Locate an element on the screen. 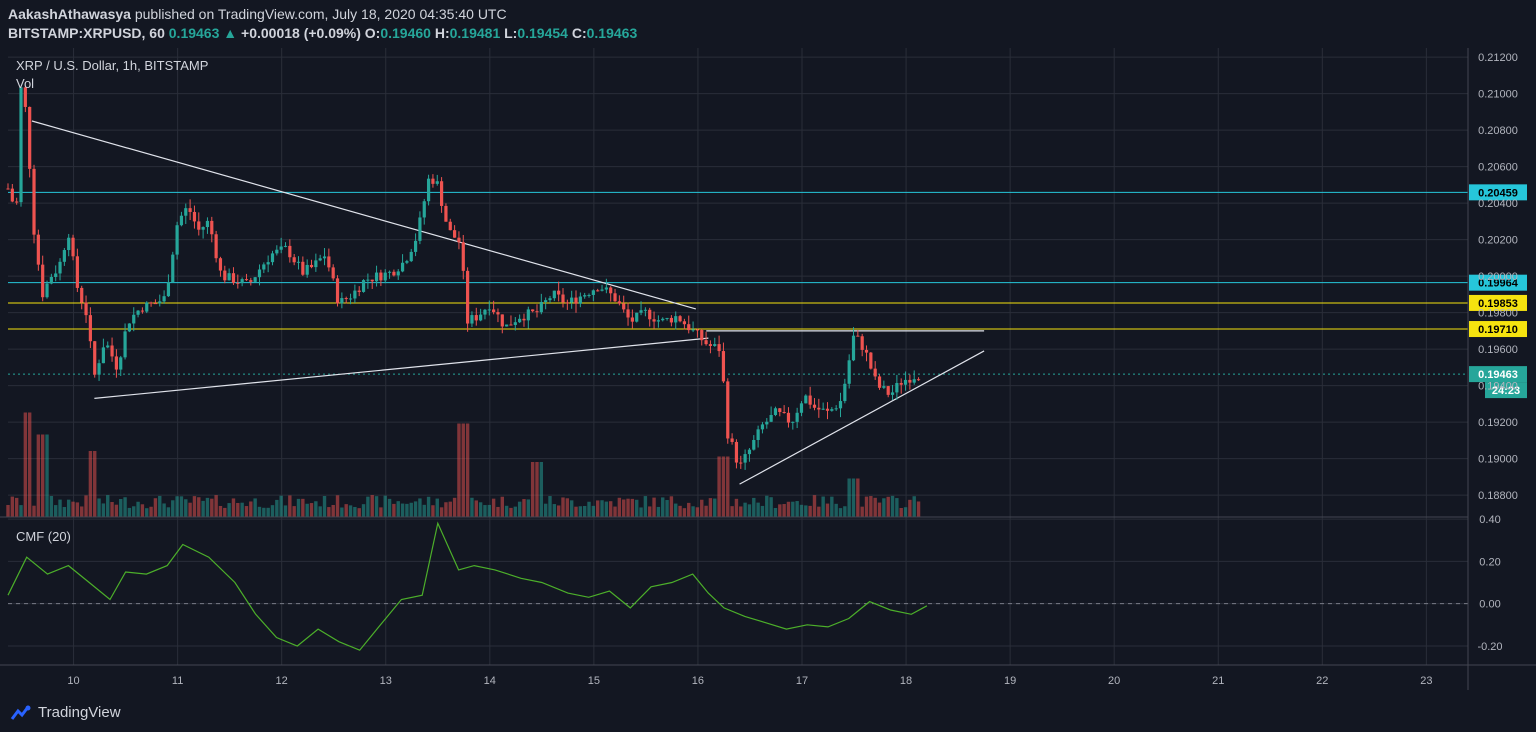  countdown-label-bg is located at coordinates (1506, 390).